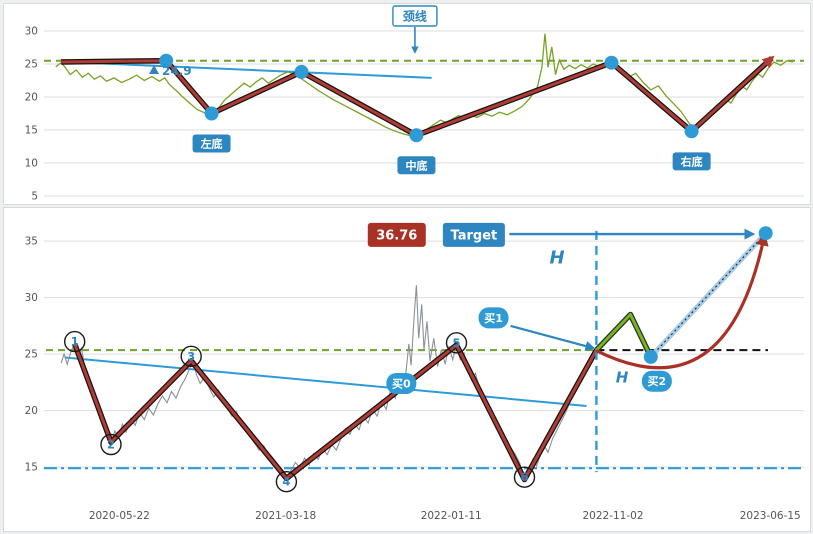  I want to click on buy1-label-text: 买1, so click(493, 318).